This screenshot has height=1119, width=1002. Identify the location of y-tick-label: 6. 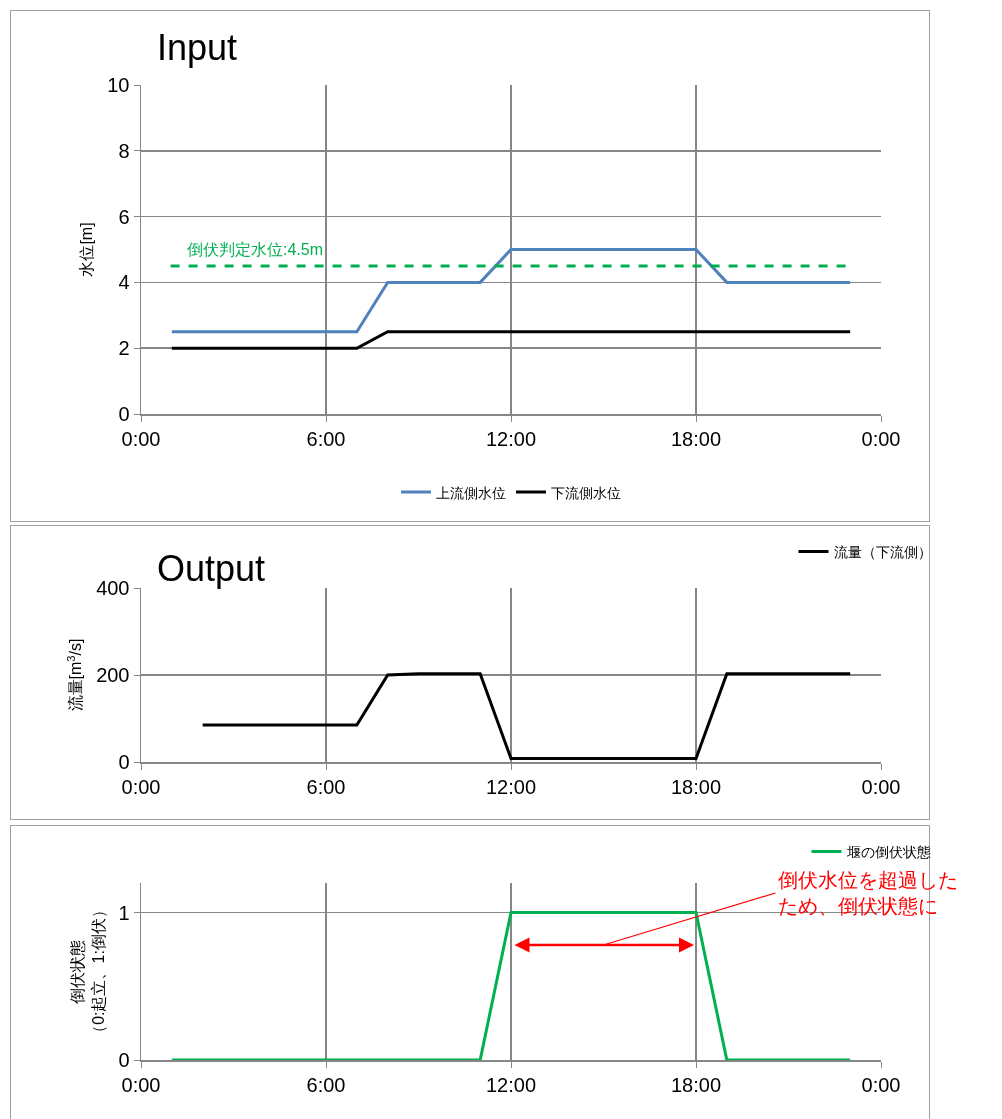
(124, 216).